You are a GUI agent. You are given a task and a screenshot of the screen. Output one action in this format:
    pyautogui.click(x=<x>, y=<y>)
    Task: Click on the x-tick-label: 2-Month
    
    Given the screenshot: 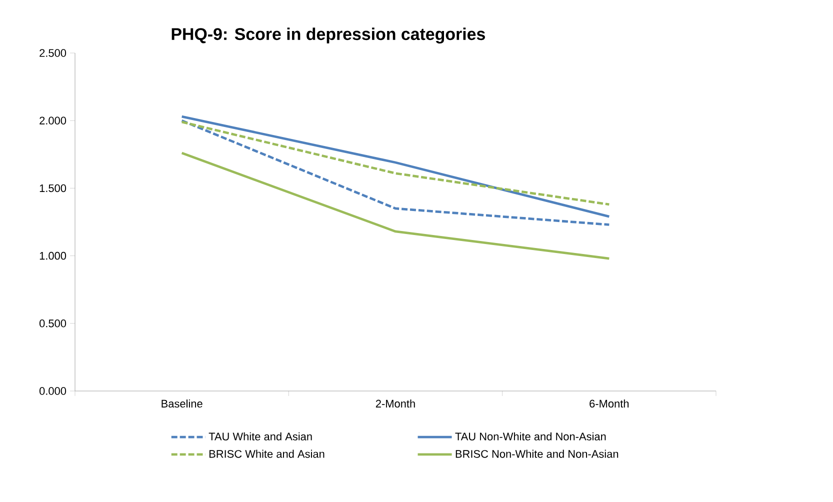 What is the action you would take?
    pyautogui.click(x=395, y=404)
    